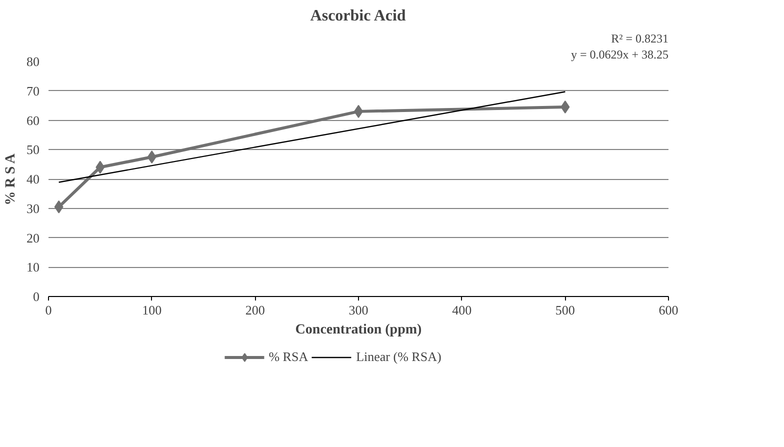  What do you see at coordinates (399, 357) in the screenshot?
I see `legend-label: Linear (% RSA)` at bounding box center [399, 357].